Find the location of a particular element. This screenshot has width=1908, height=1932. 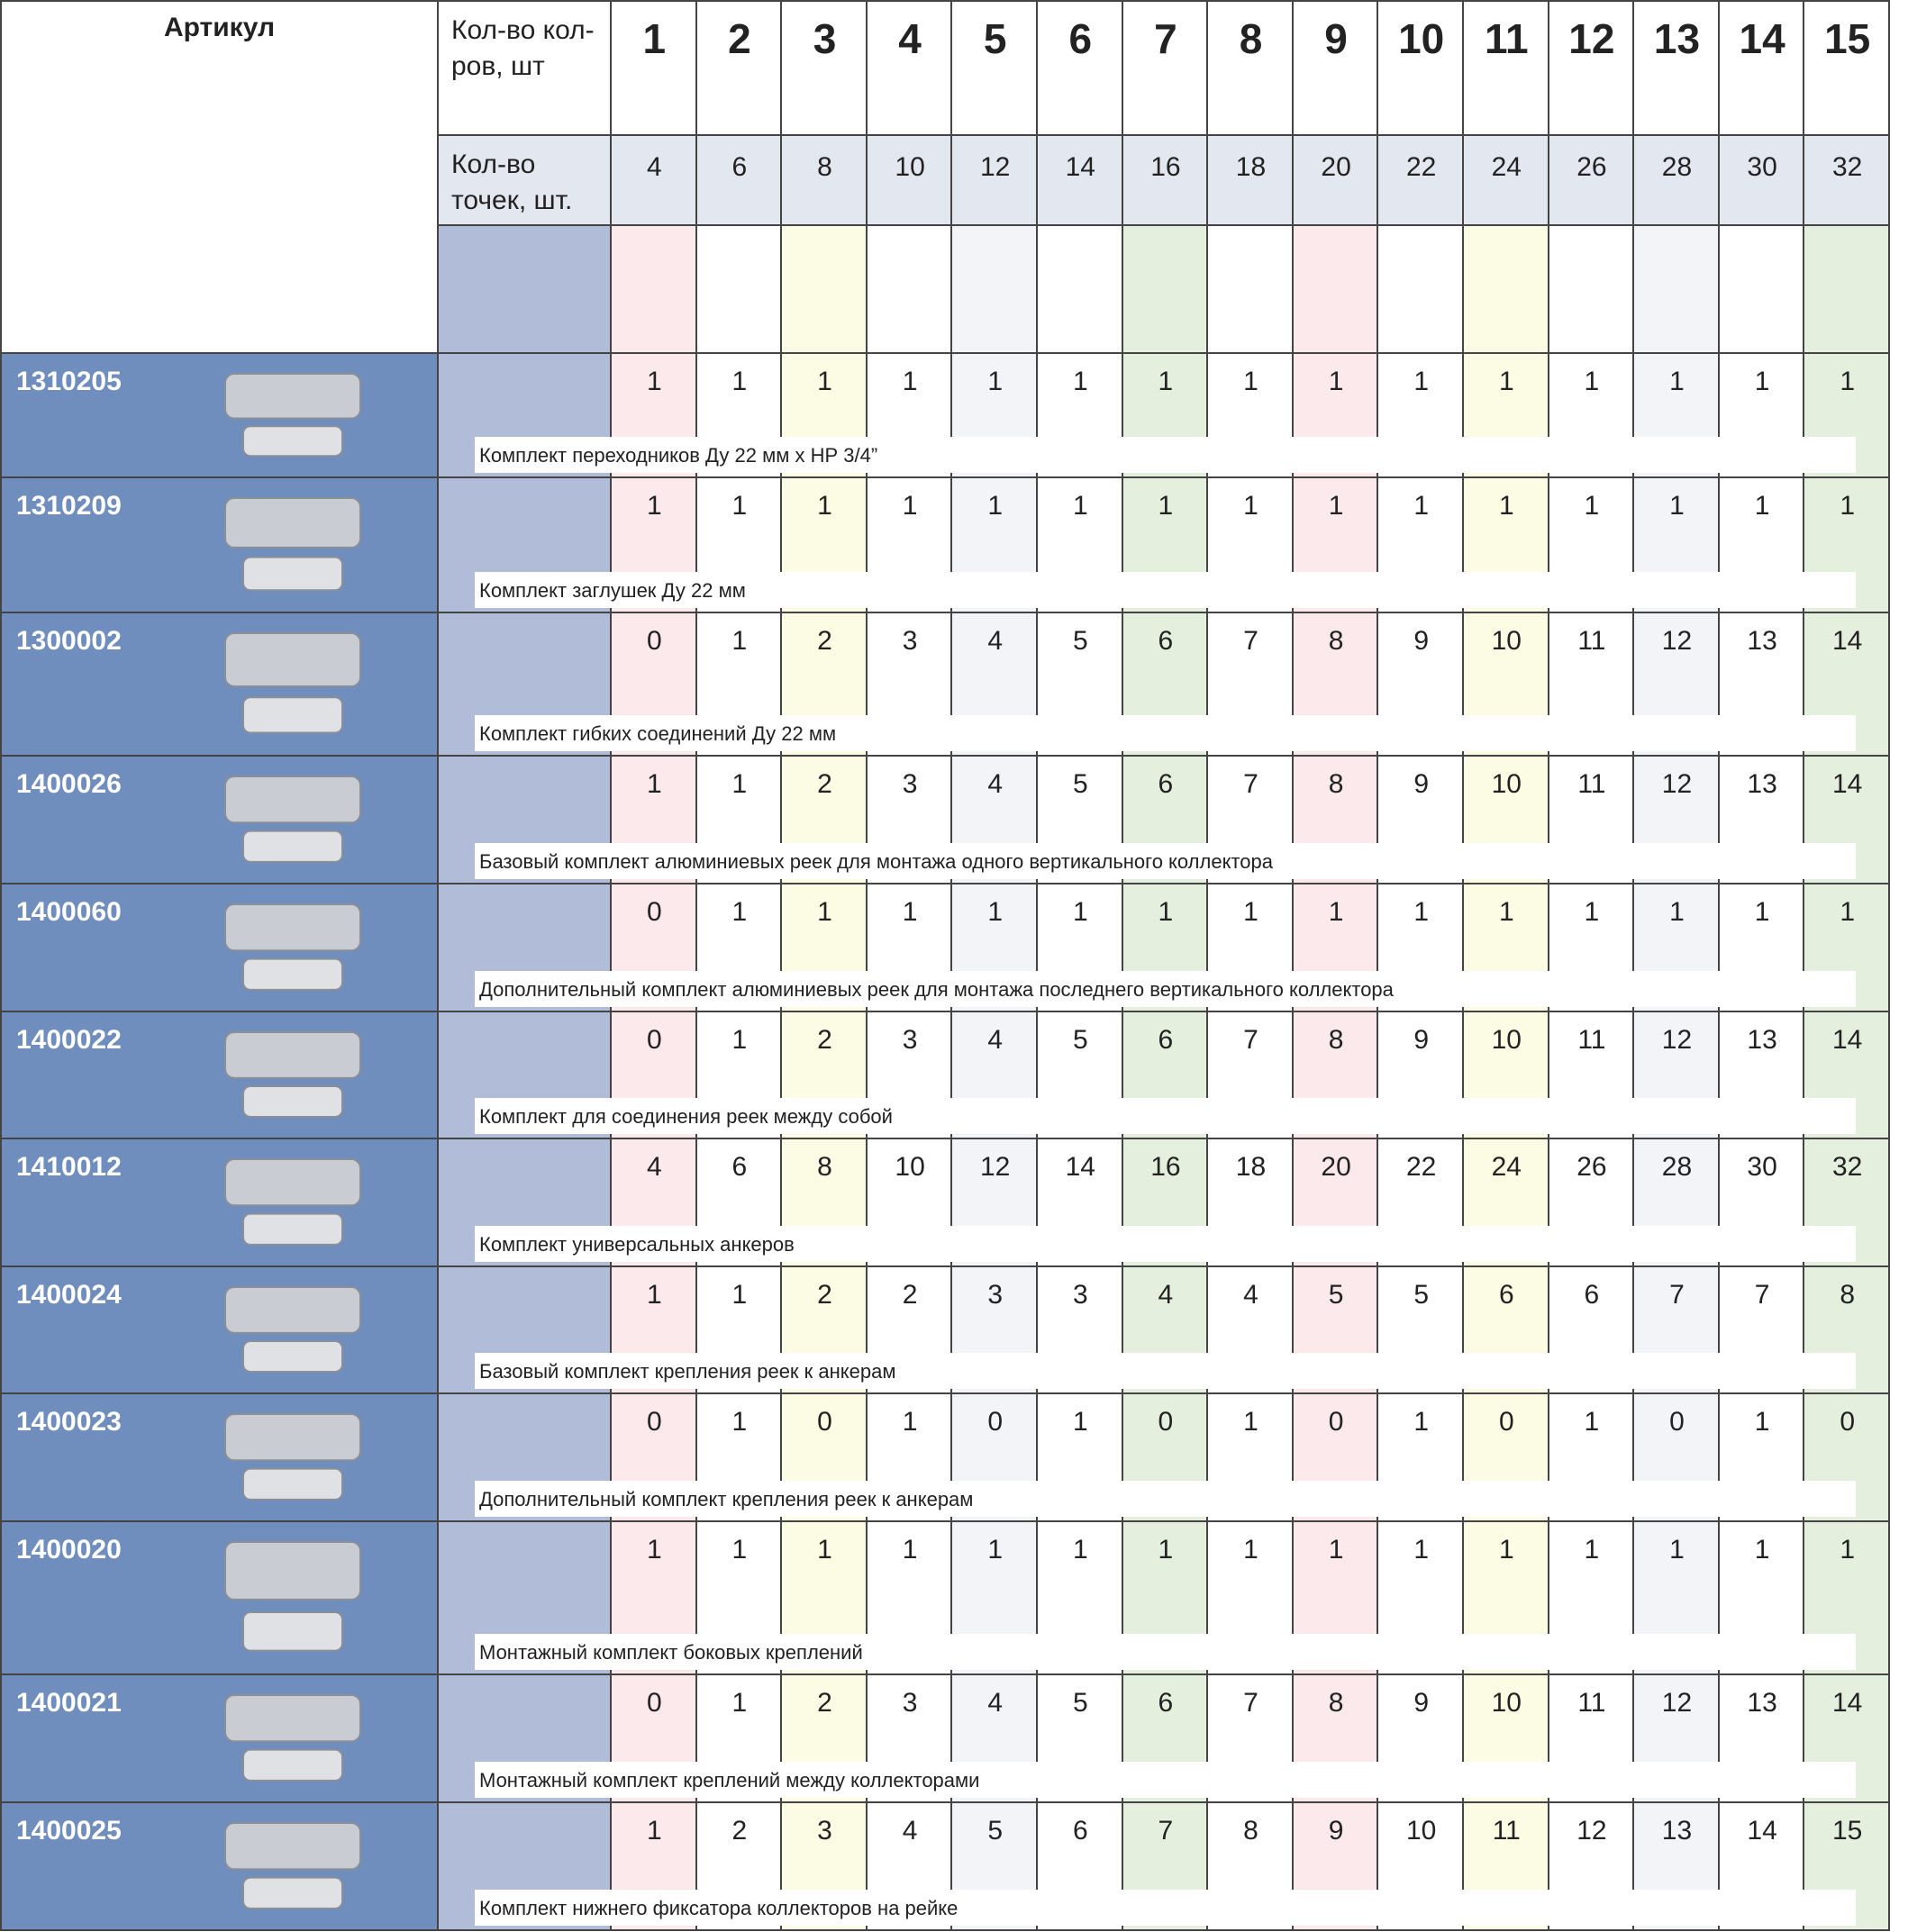

value: 5 is located at coordinates (1080, 784).